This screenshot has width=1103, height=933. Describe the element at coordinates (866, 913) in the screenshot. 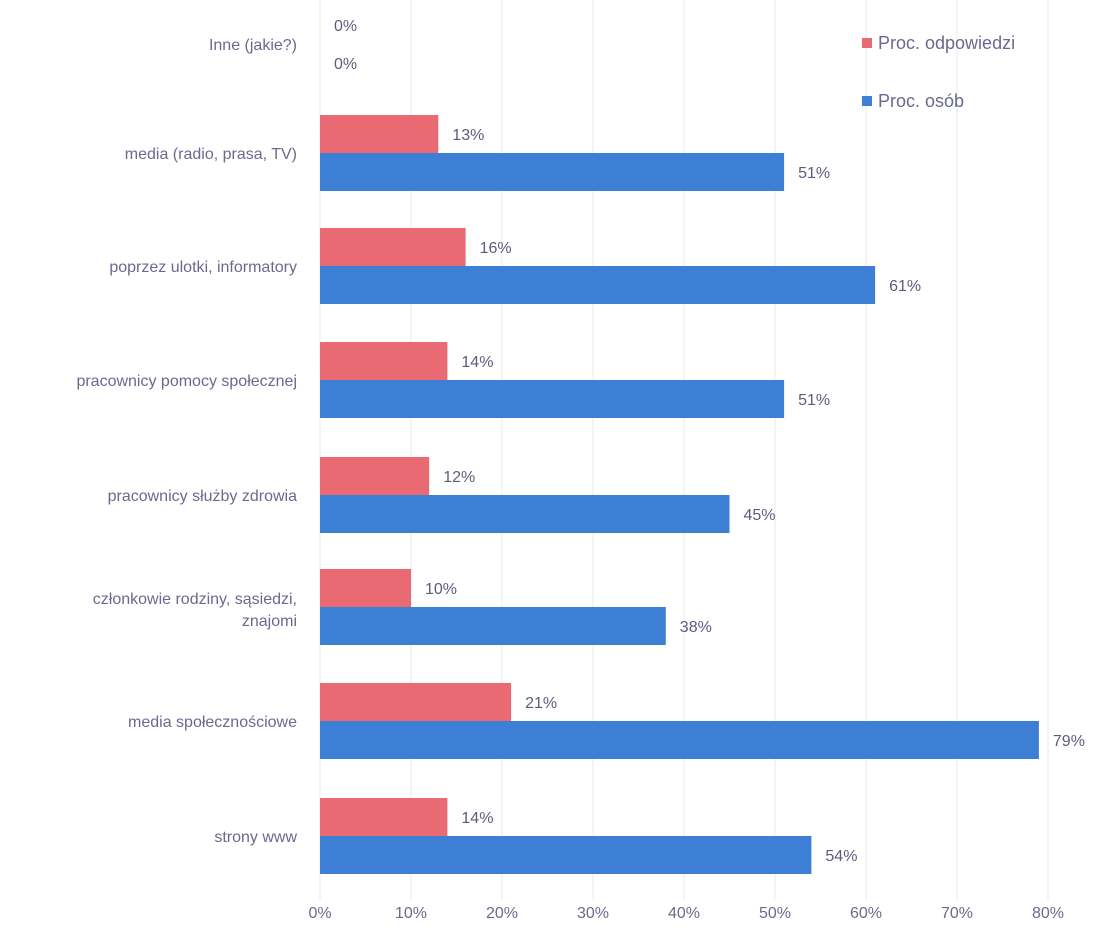

I see `x-tick-label: 60%` at that location.